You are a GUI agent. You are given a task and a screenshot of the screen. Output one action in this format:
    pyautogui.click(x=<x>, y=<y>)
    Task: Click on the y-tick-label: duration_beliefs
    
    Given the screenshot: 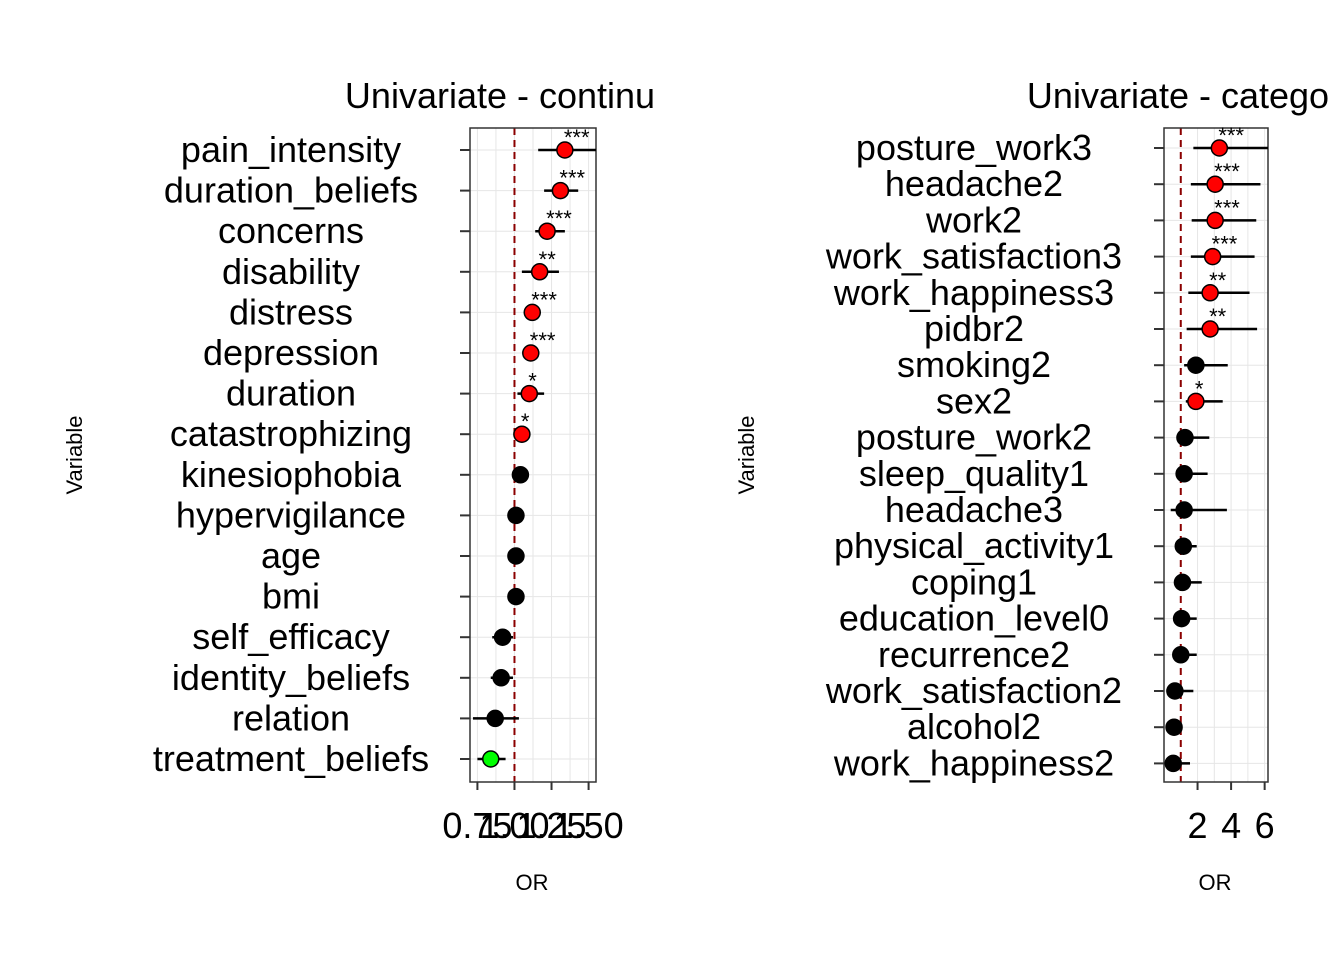 What is the action you would take?
    pyautogui.click(x=291, y=190)
    